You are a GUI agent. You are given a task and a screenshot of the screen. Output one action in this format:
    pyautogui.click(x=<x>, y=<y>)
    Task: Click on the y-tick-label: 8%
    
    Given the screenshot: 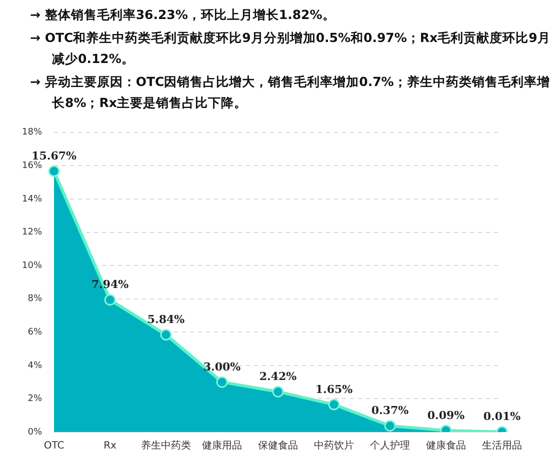 What is the action you would take?
    pyautogui.click(x=35, y=299)
    